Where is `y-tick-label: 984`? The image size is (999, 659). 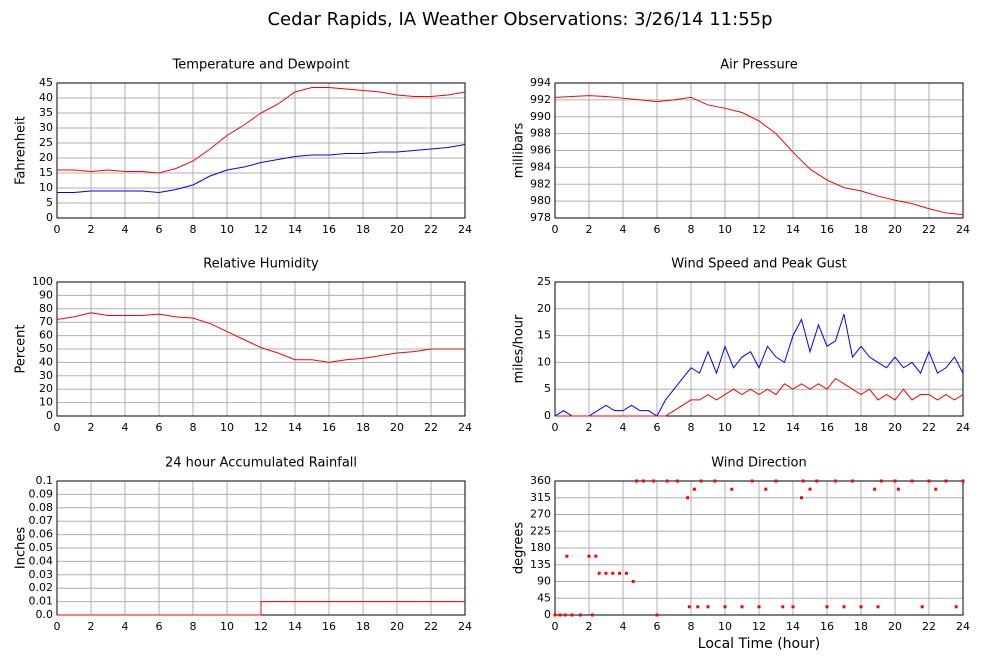
y-tick-label: 984 is located at coordinates (540, 166).